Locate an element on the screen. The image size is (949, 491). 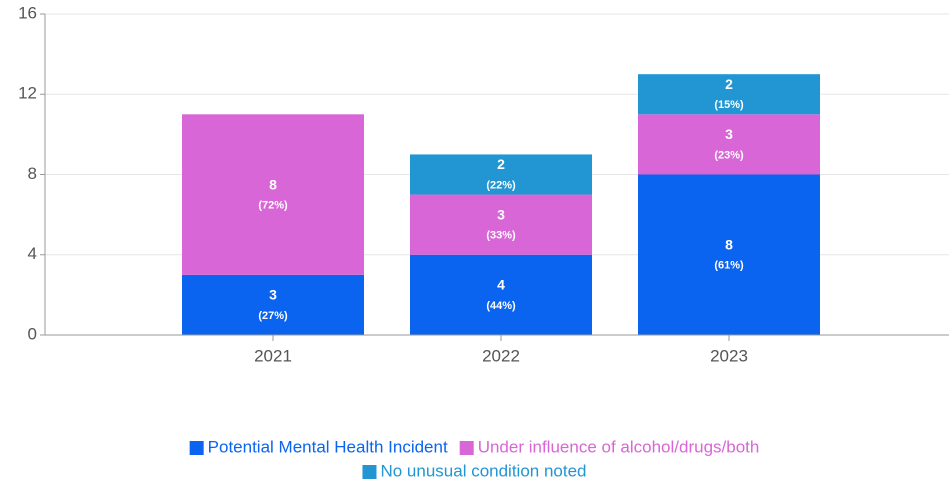
legend-label: Under influence of alcohol/drugs/both is located at coordinates (619, 446).